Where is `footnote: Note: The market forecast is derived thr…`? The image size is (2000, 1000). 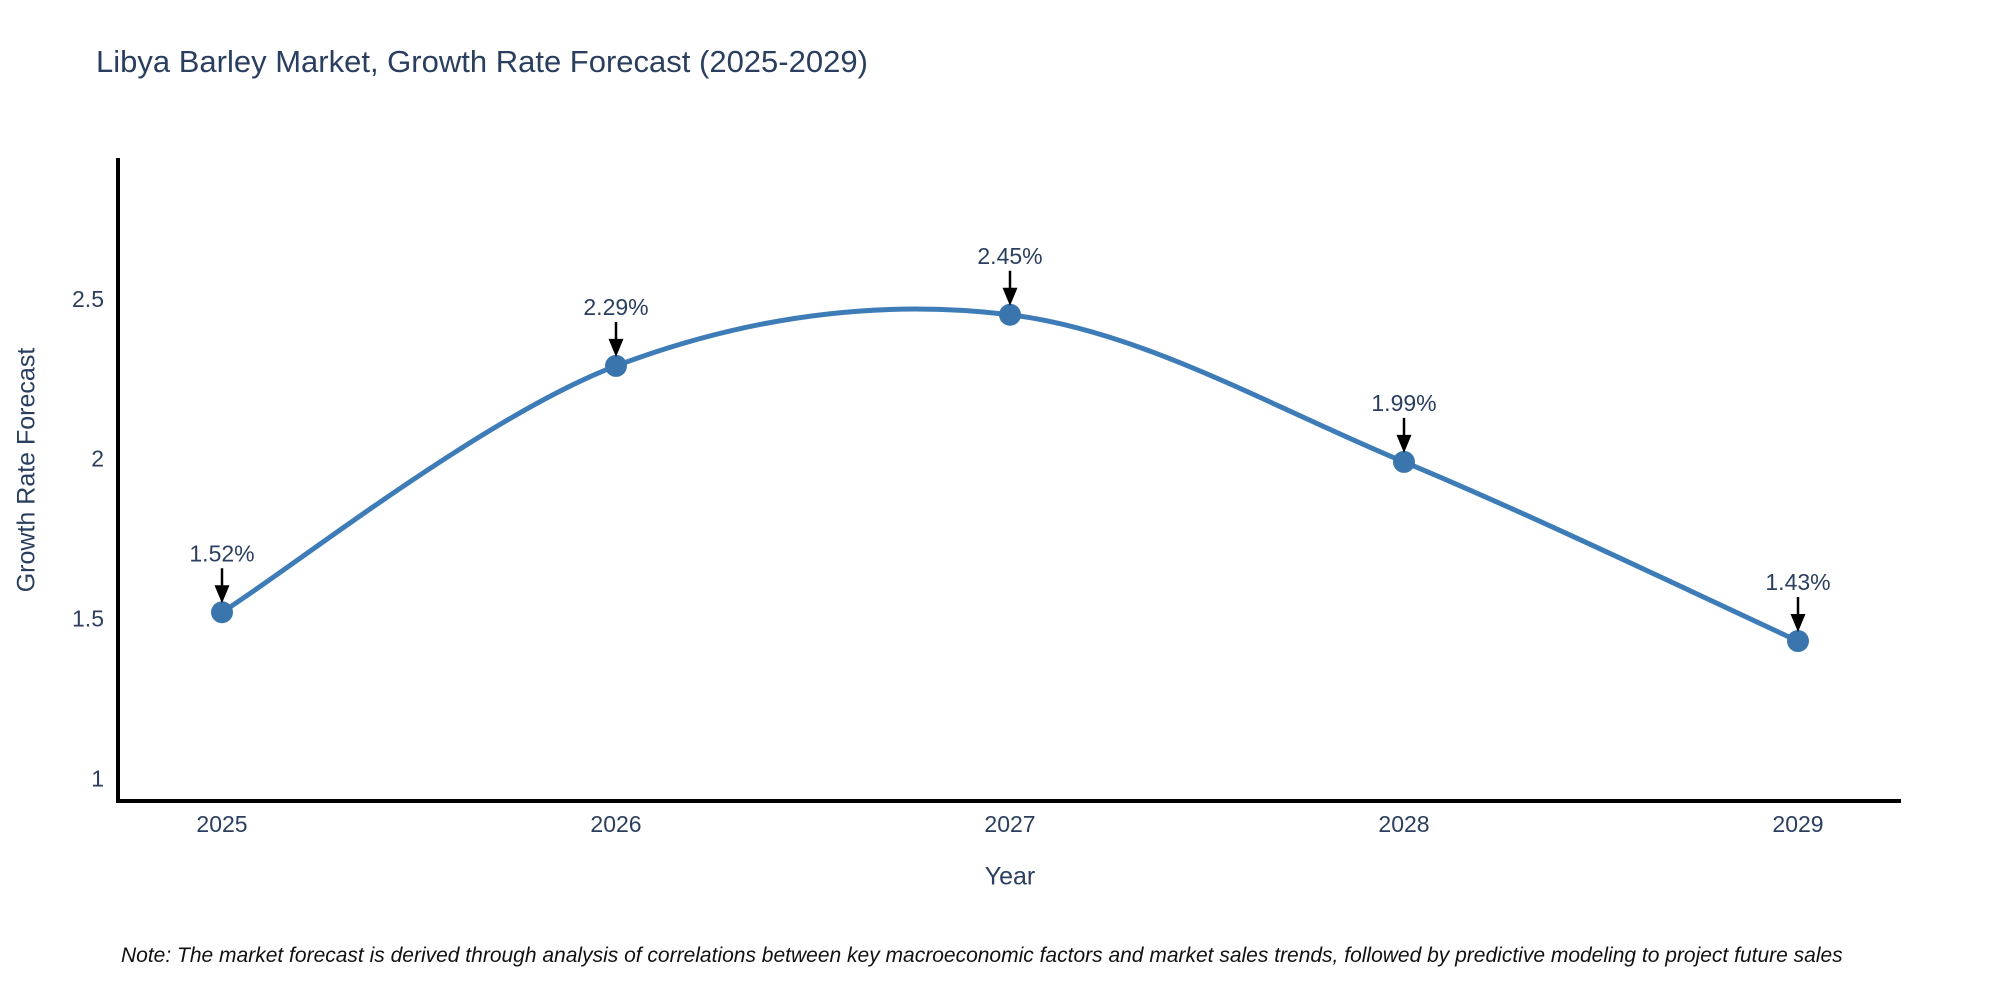 footnote: Note: The market forecast is derived thr… is located at coordinates (982, 955).